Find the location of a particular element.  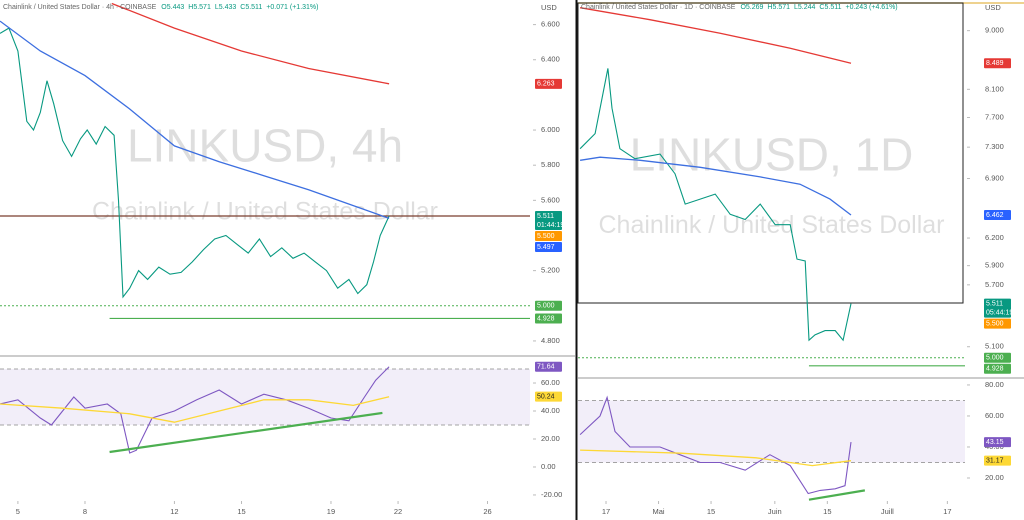

ohlc-value: O5.443 is located at coordinates (172, 7).